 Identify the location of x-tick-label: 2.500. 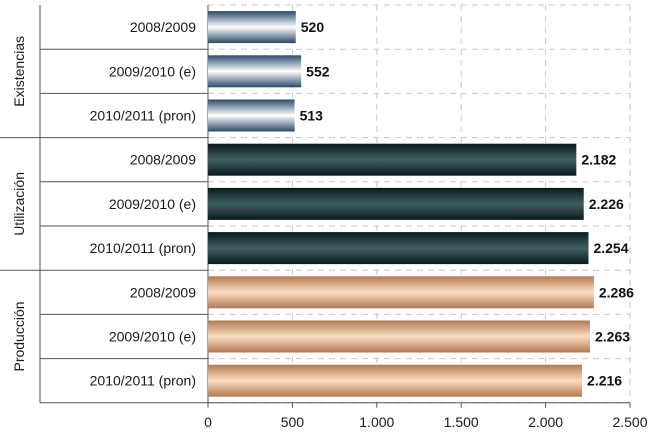
(629, 422).